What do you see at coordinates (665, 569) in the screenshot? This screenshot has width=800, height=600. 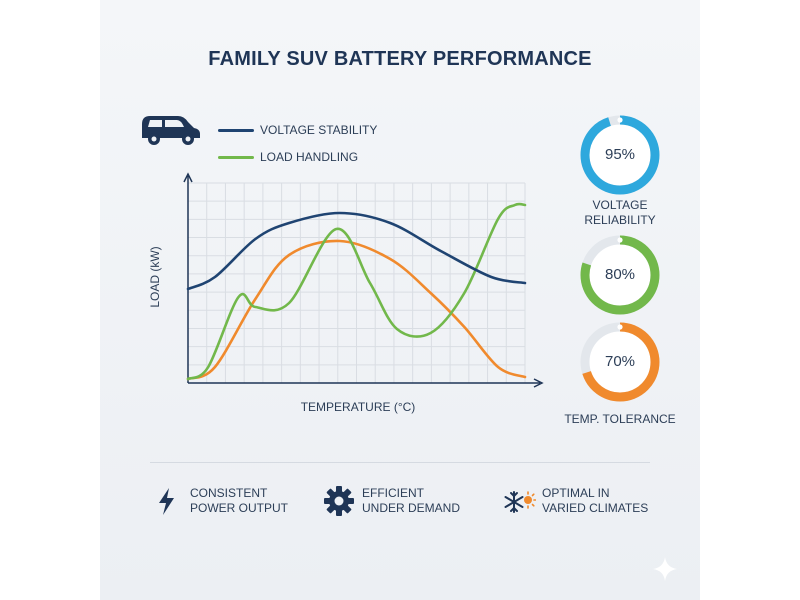 I see `sparkle-icon` at bounding box center [665, 569].